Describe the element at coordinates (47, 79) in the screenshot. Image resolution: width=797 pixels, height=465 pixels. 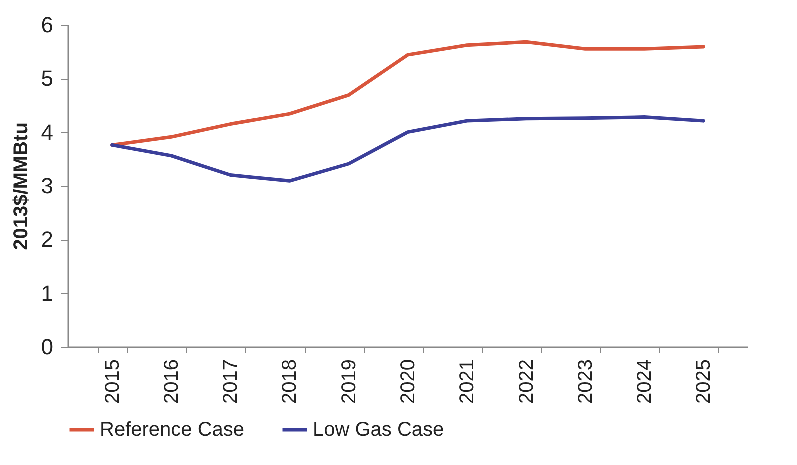
I see `y-tick-label: 5` at that location.